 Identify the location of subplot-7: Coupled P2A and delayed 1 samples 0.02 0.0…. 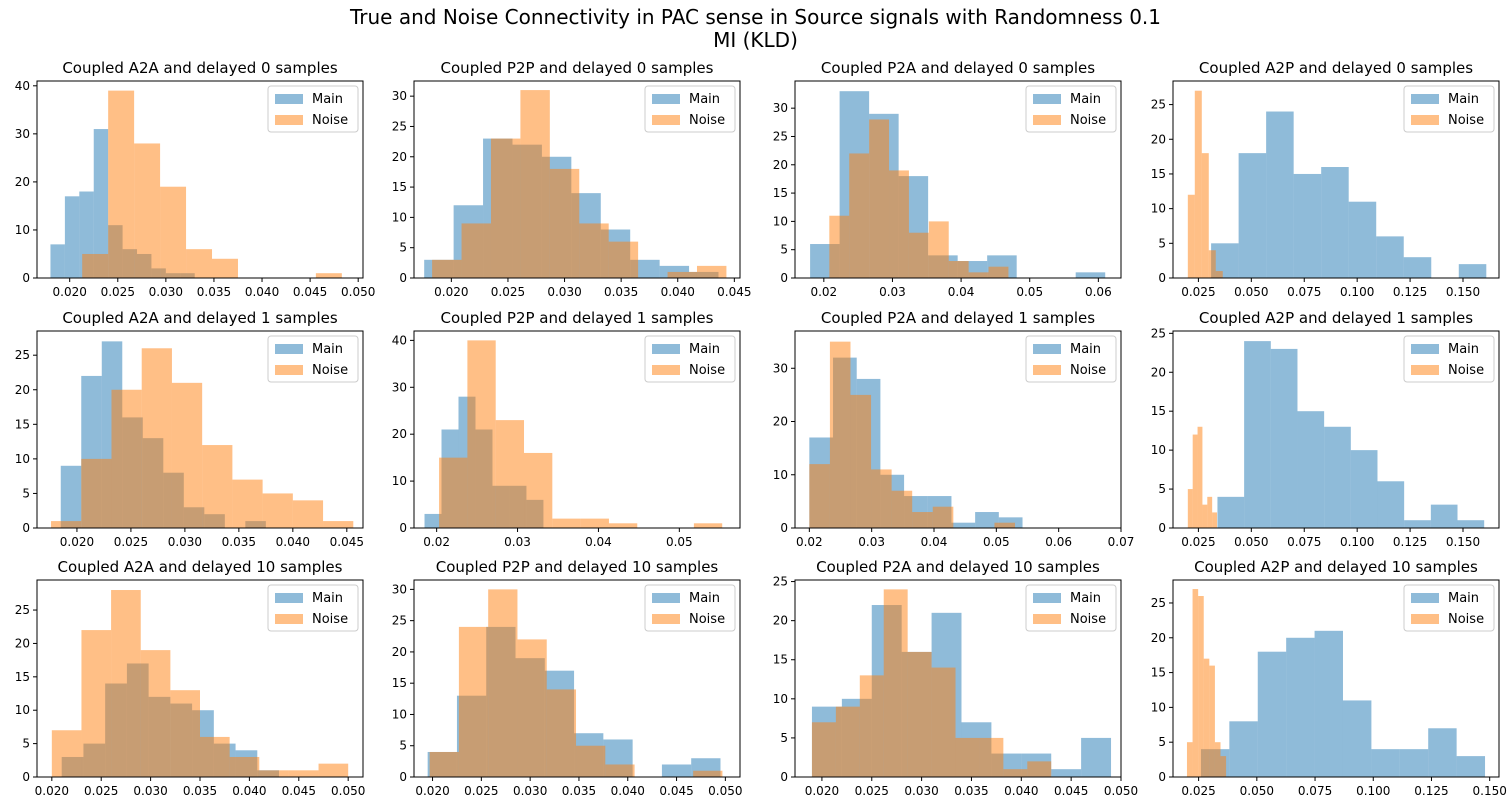
(954, 429).